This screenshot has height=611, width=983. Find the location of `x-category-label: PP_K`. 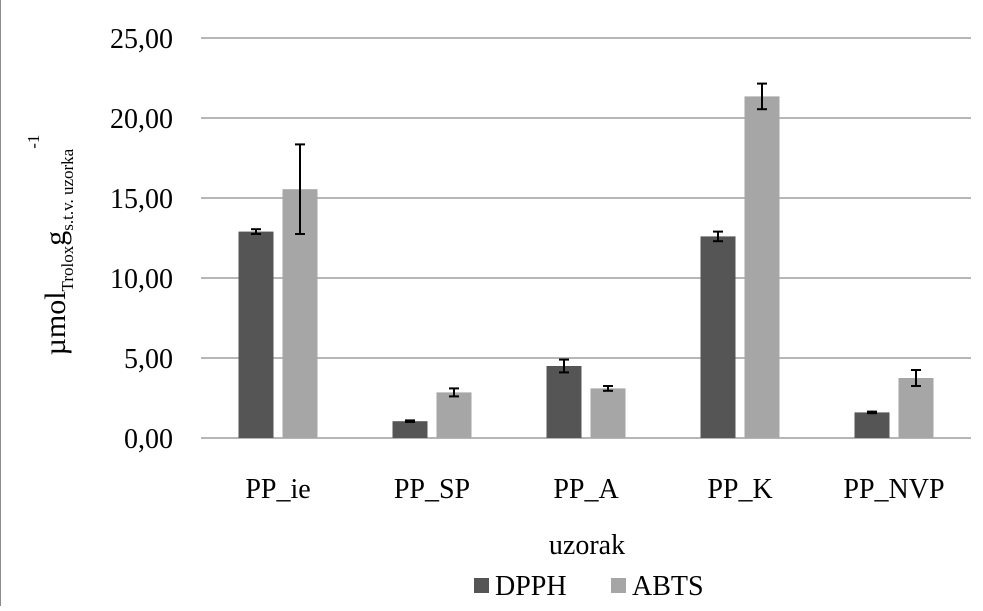

x-category-label: PP_K is located at coordinates (739, 489).